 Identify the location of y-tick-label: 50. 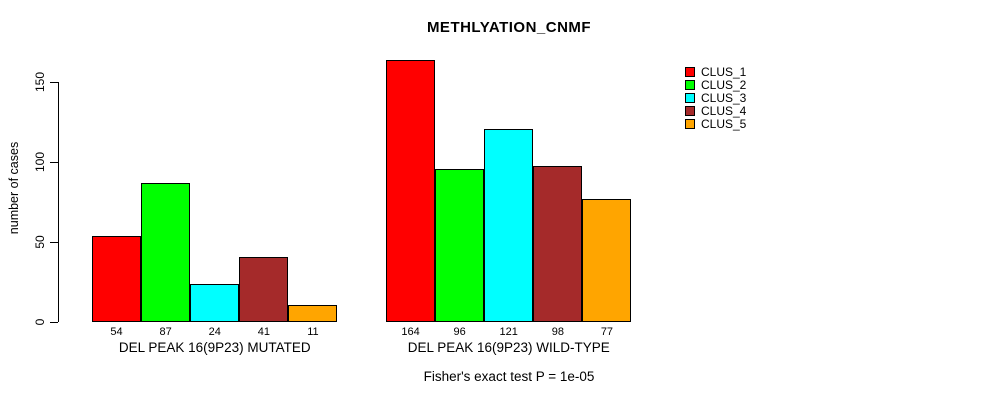
(40, 242).